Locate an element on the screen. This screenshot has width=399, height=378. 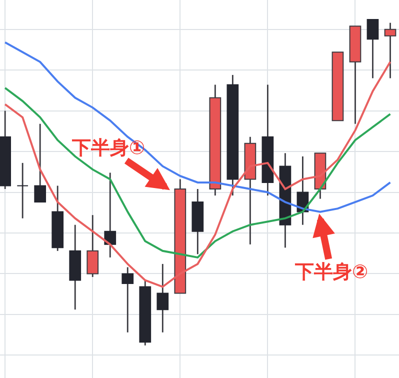
annotation: 下半身① is located at coordinates (108, 148).